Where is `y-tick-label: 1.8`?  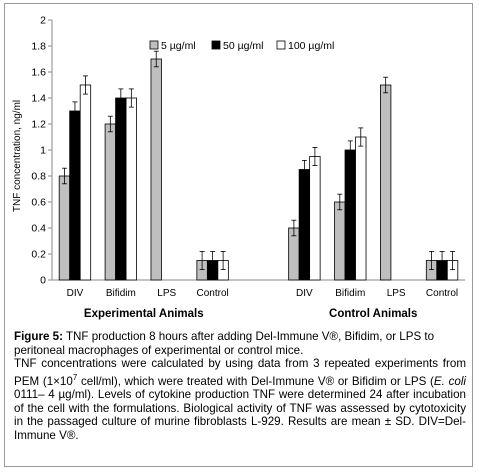 y-tick-label: 1.8 is located at coordinates (38, 47).